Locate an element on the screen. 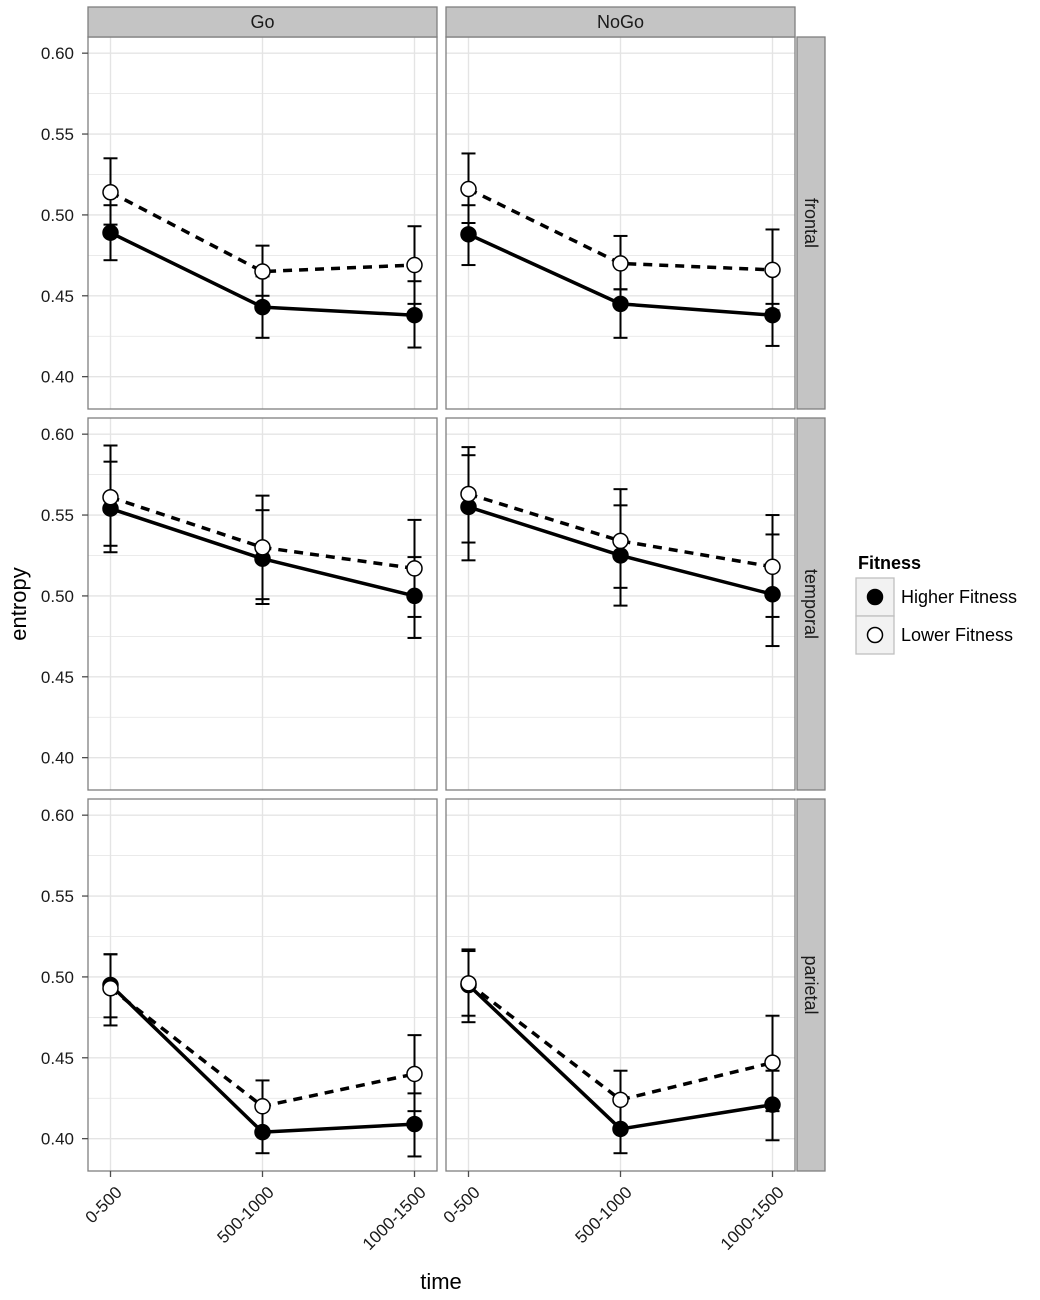 The image size is (1040, 1300). legend: Fitness Higher Fitness Lower Fitness is located at coordinates (936, 604).